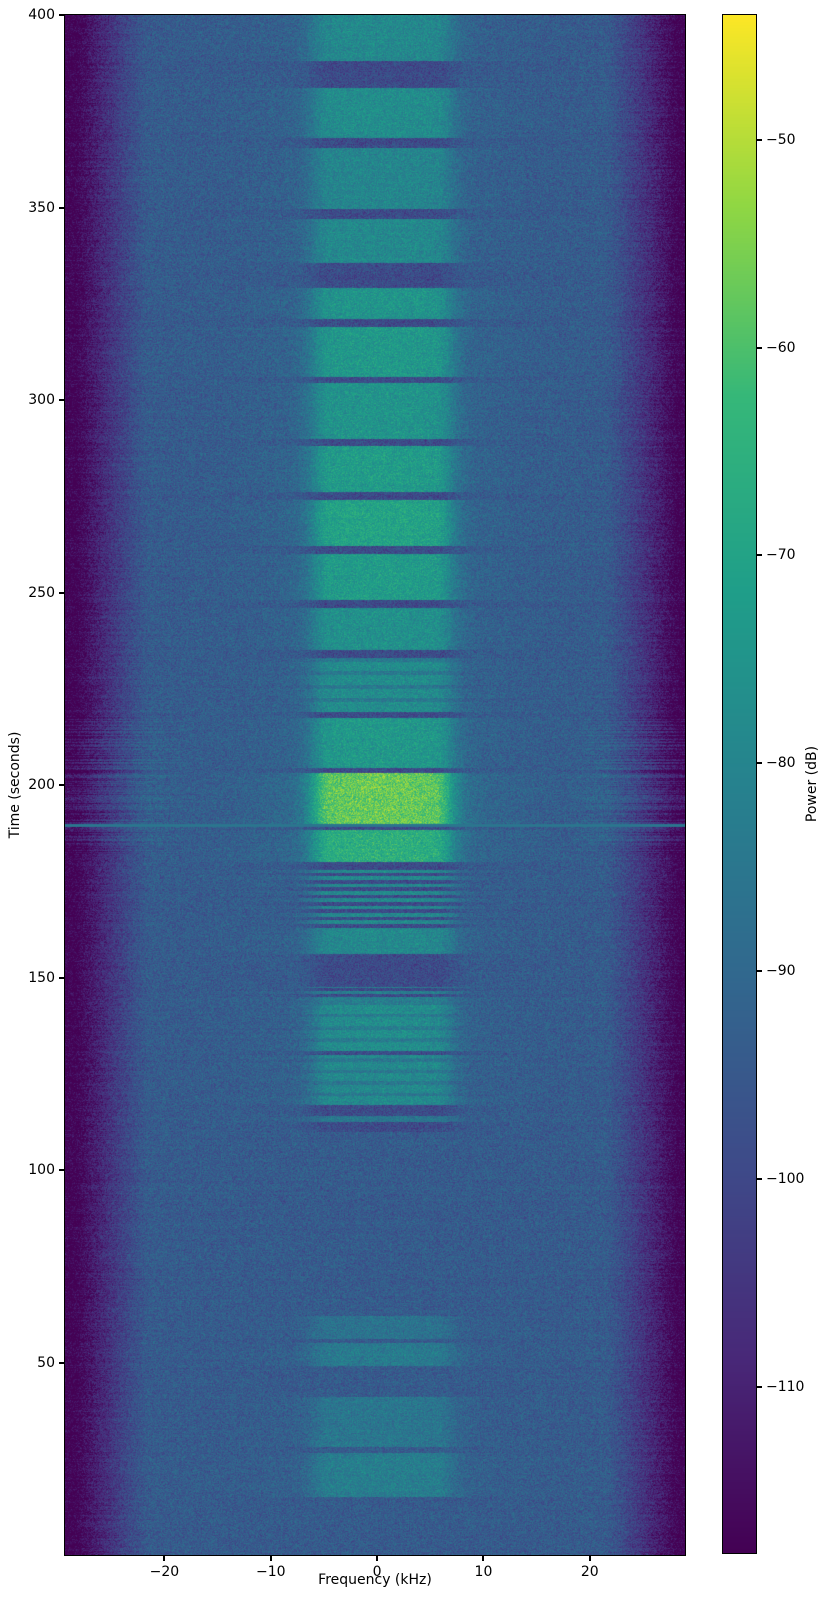 The height and width of the screenshot is (1607, 832). What do you see at coordinates (483, 1572) in the screenshot?
I see `x-tick-label: 10` at bounding box center [483, 1572].